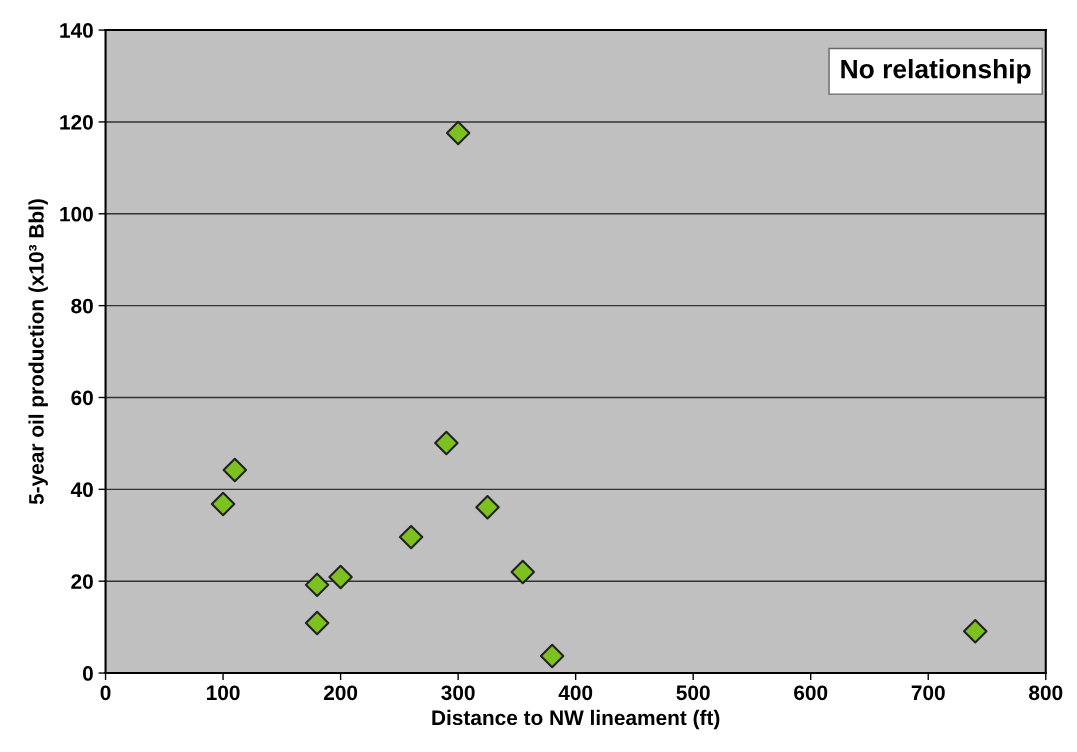 The height and width of the screenshot is (752, 1077). Describe the element at coordinates (87, 673) in the screenshot. I see `y-tick-label: 0` at that location.